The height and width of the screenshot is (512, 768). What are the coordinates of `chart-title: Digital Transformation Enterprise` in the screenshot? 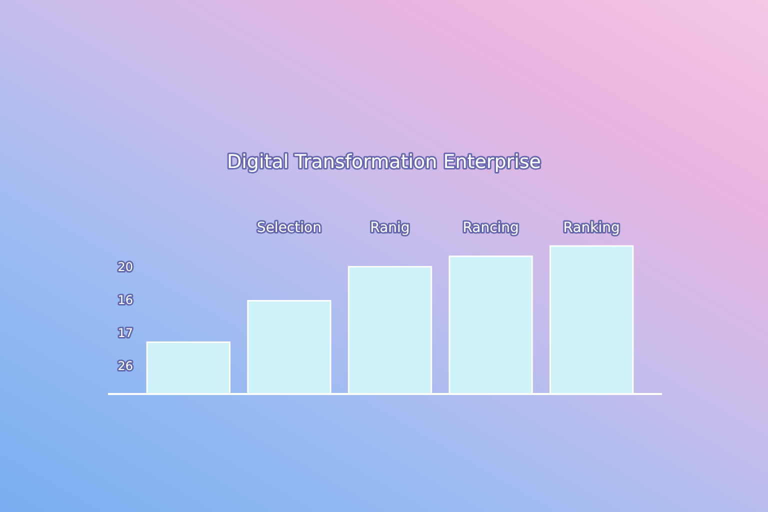 It's located at (384, 162).